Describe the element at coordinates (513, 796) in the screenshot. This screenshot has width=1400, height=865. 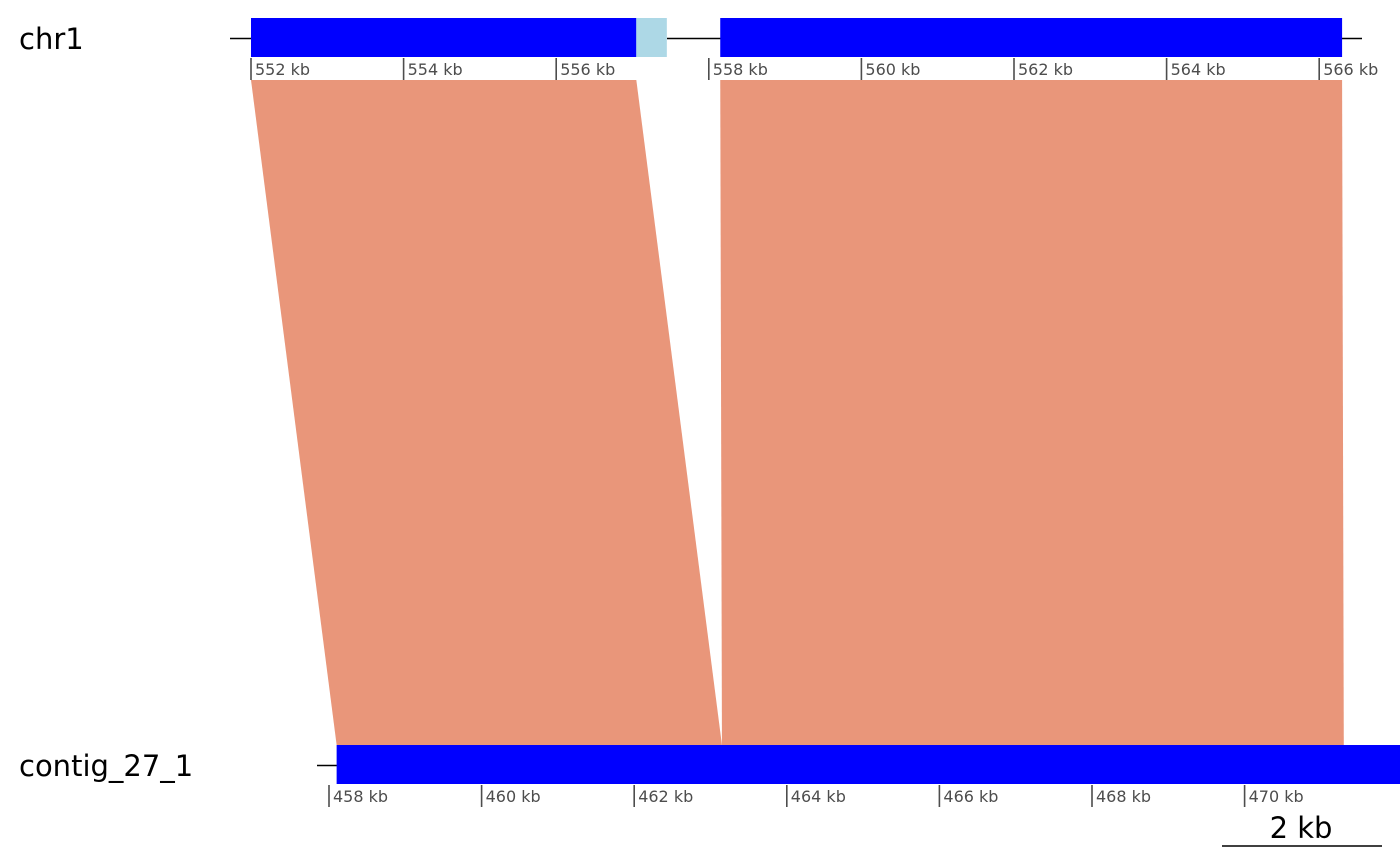
I see `contig-tick-label: 460 kb` at that location.